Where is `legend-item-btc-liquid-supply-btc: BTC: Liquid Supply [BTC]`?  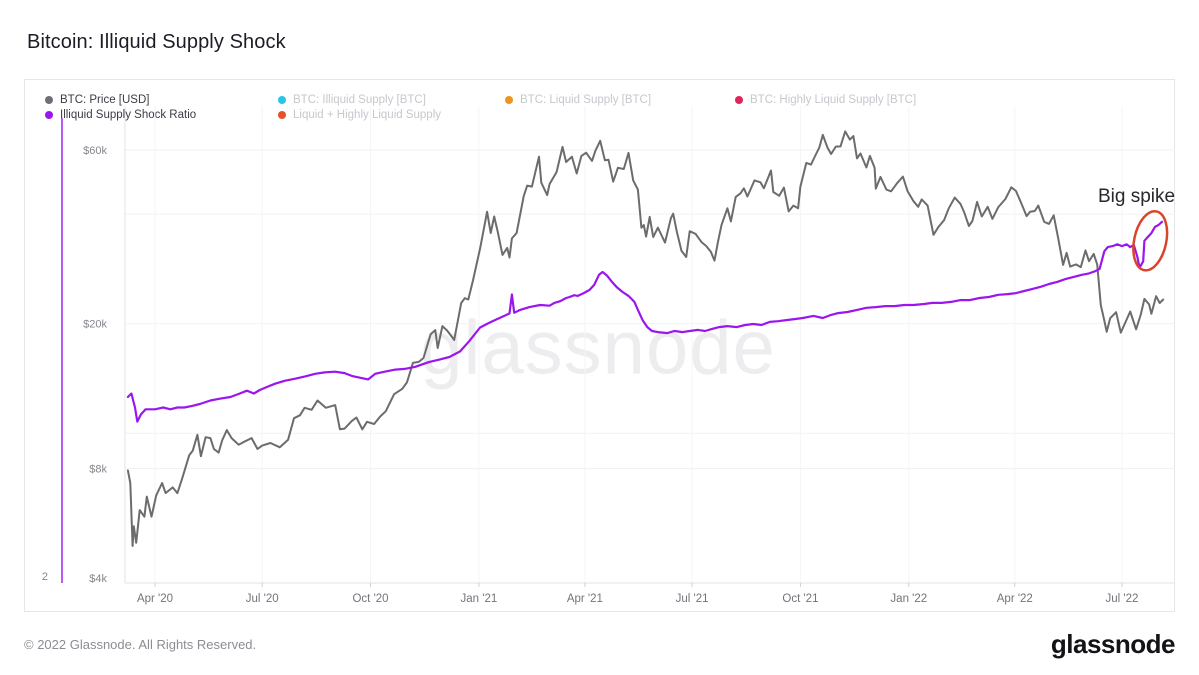 legend-item-btc-liquid-supply-btc: BTC: Liquid Supply [BTC] is located at coordinates (578, 100).